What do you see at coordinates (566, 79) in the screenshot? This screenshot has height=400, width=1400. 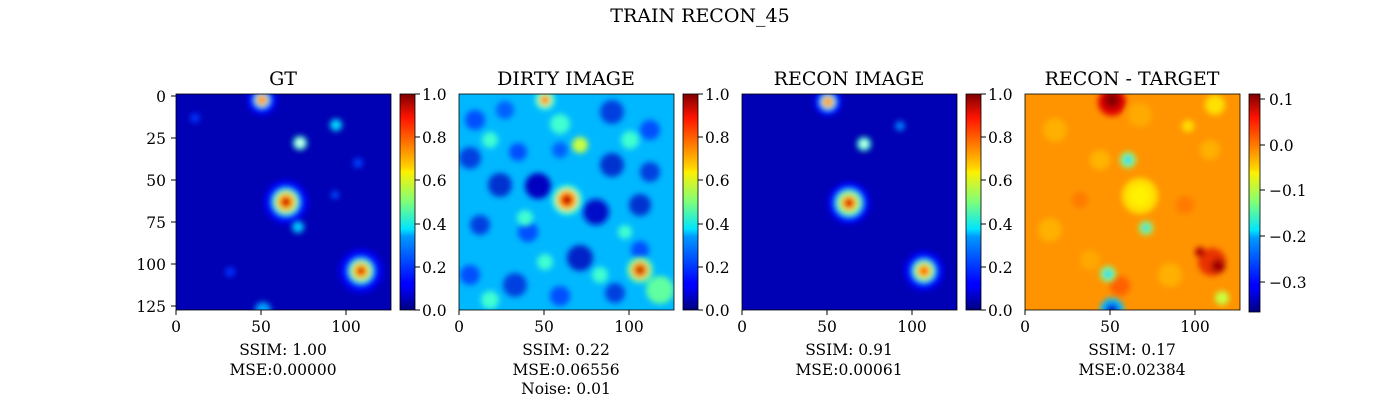 I see `panel-title: DIRTY IMAGE` at bounding box center [566, 79].